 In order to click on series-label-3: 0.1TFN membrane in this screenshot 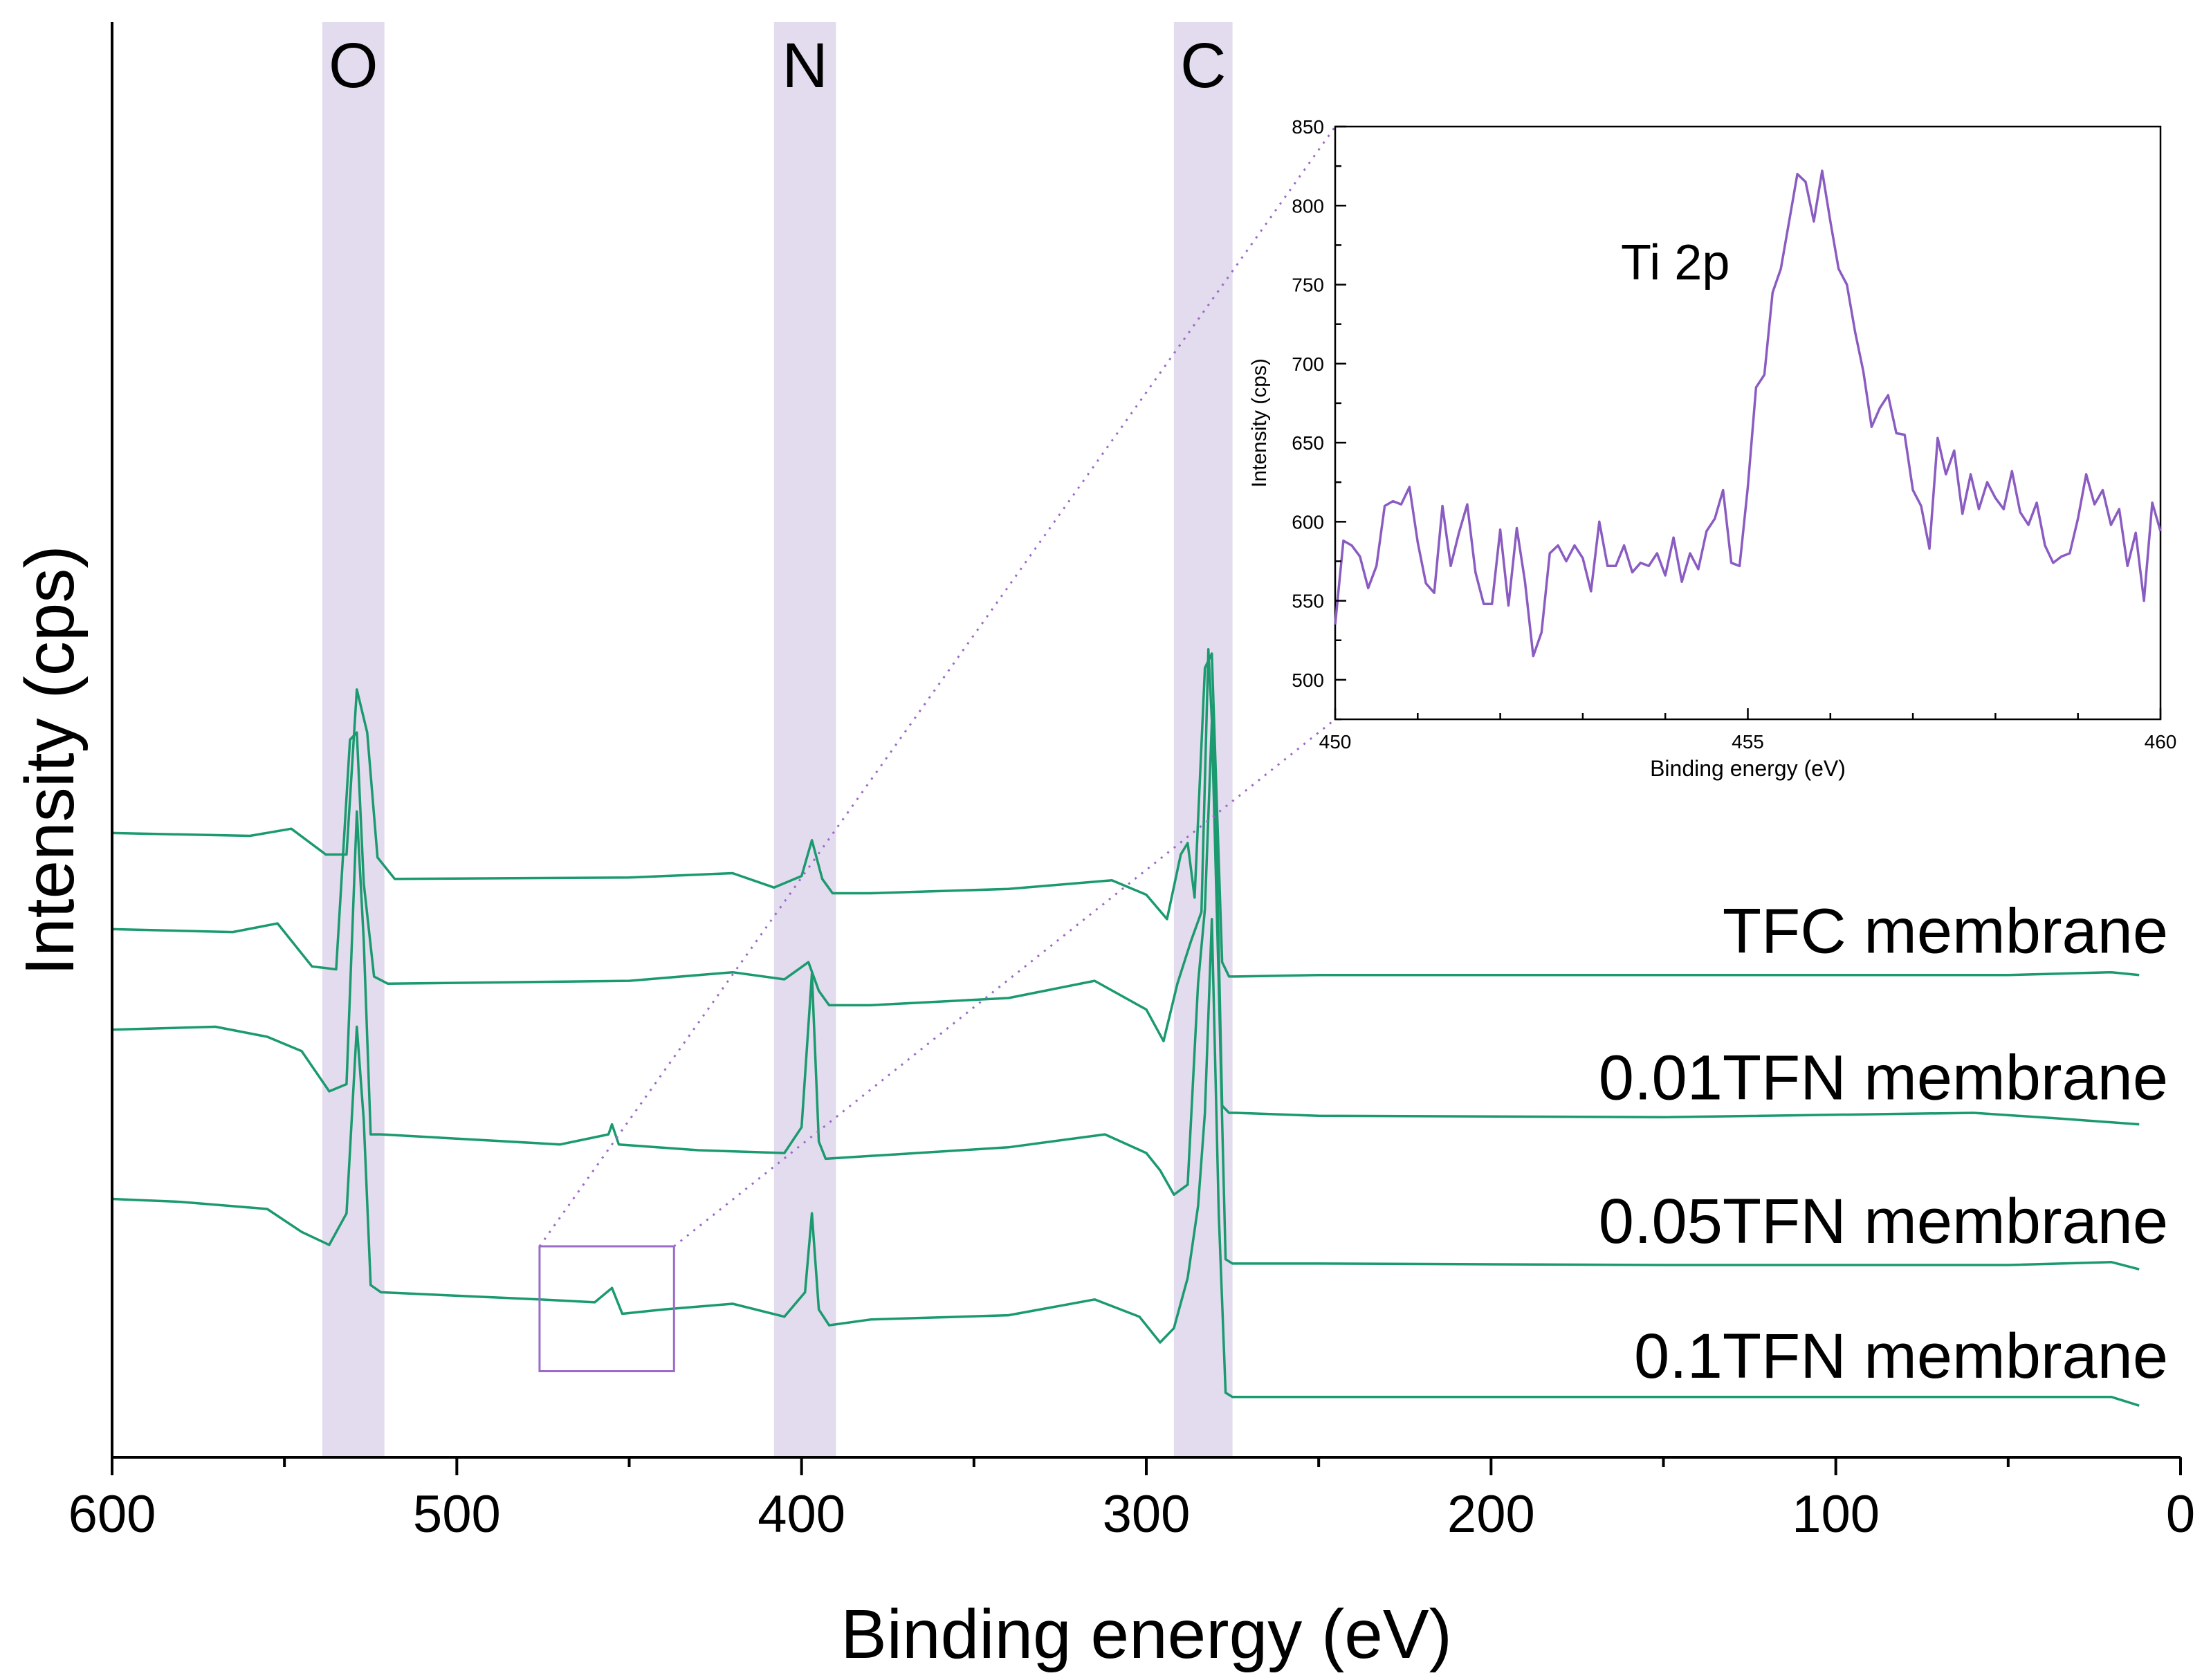, I will do `click(1901, 1356)`.